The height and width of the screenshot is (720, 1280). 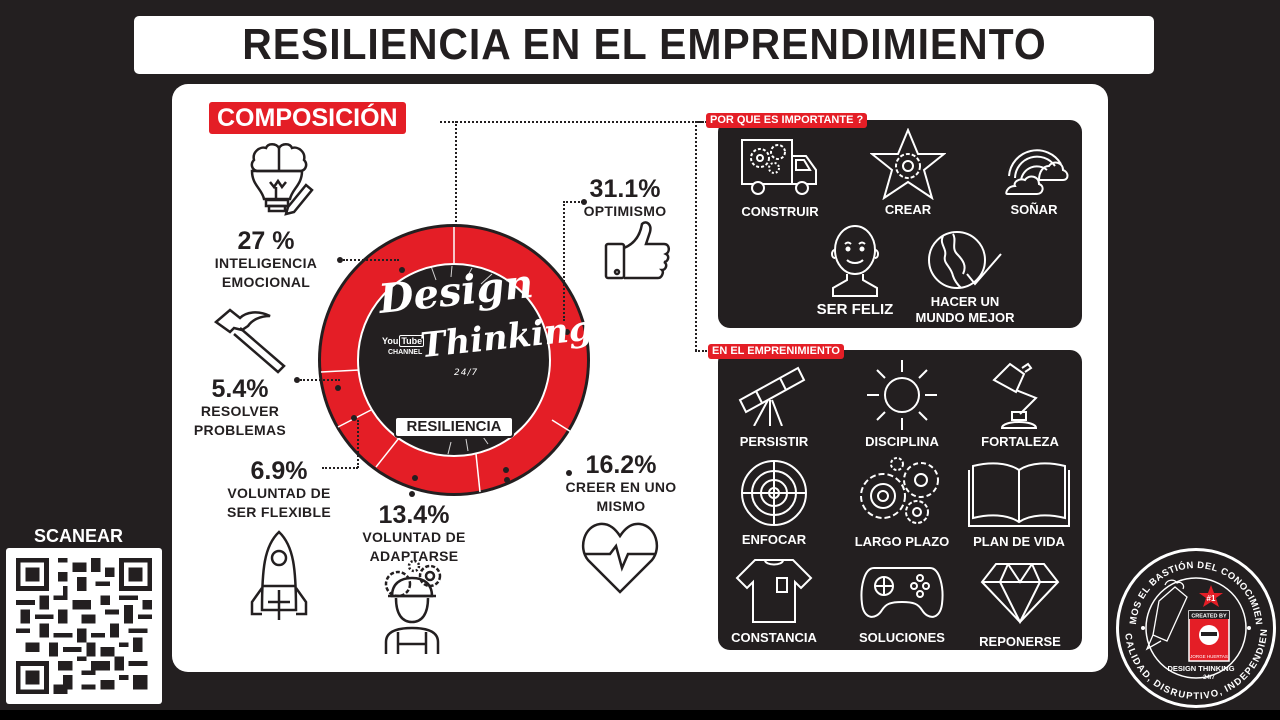 What do you see at coordinates (1209, 656) in the screenshot?
I see `badge-author: JORGE HUERTAS` at bounding box center [1209, 656].